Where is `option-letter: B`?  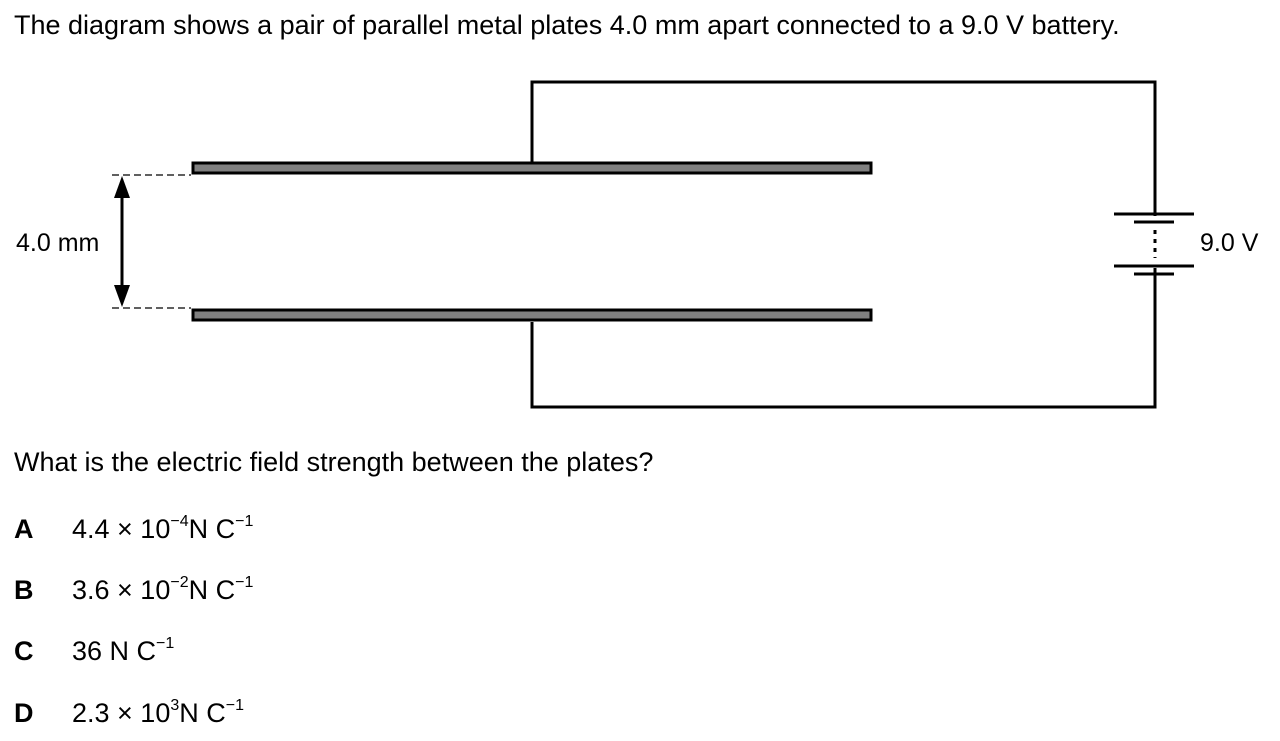 option-letter: B is located at coordinates (24, 590).